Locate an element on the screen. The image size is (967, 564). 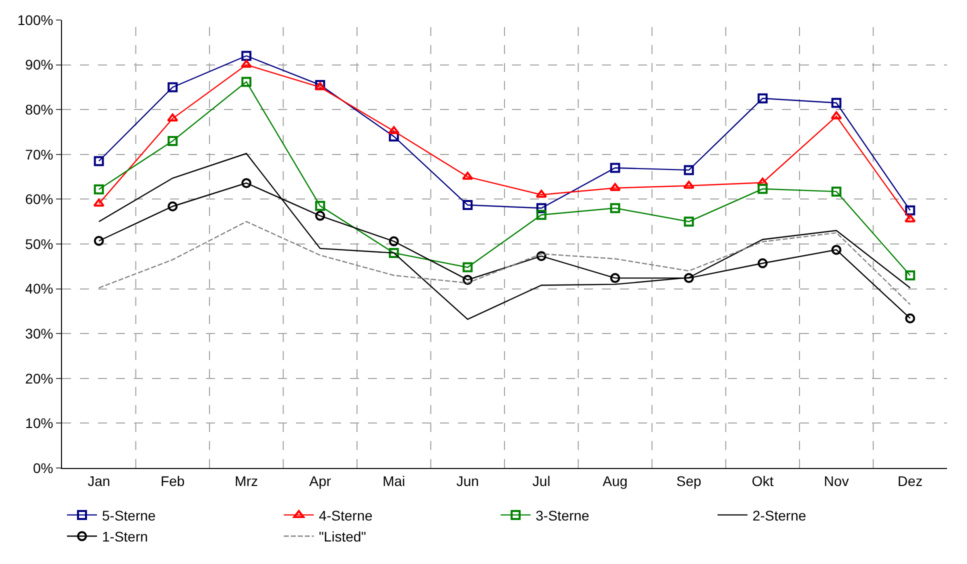
y-tick-label: 40% is located at coordinates (39, 288).